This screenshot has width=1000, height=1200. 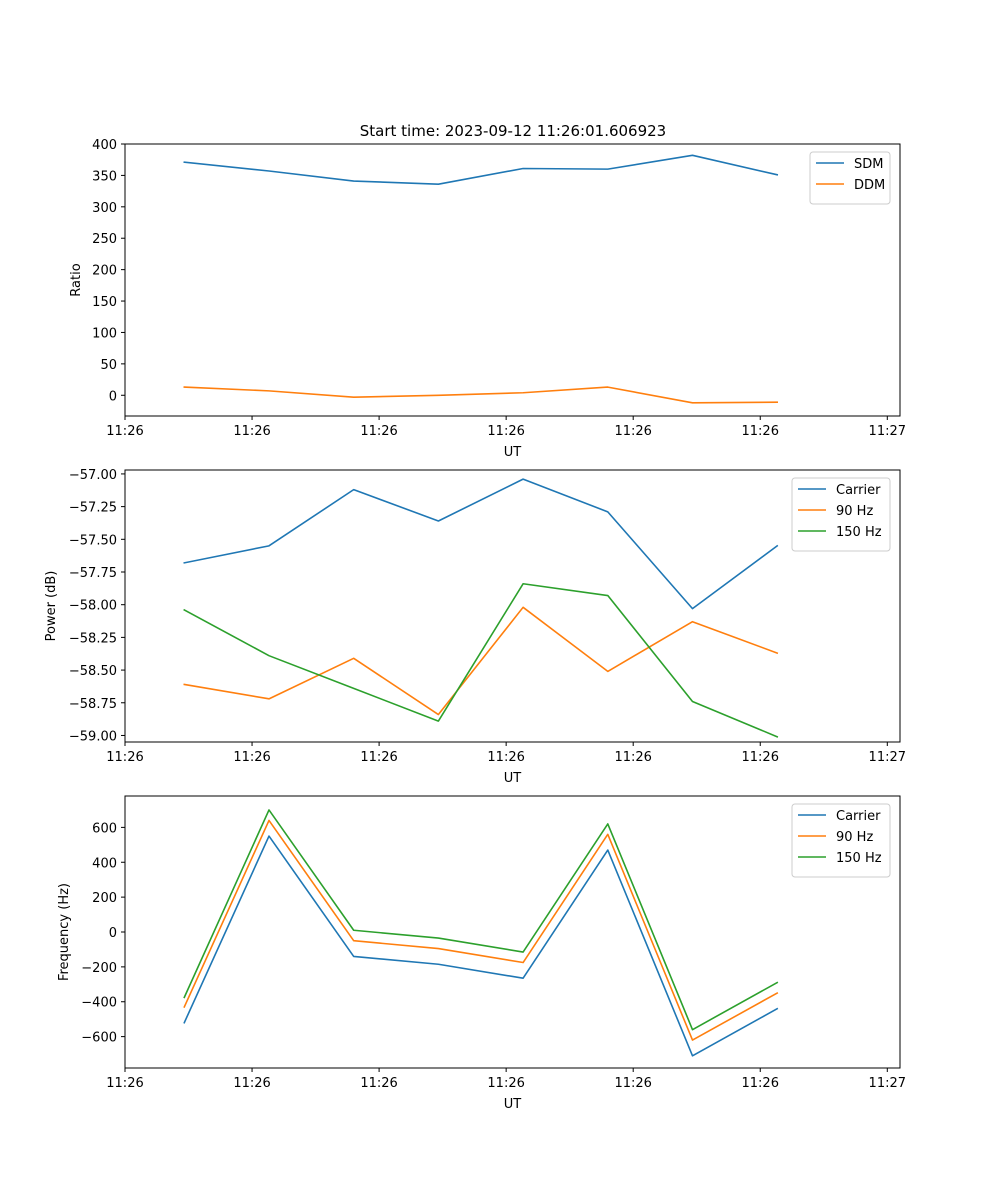 I want to click on y-tick-label: 50, so click(x=108, y=365).